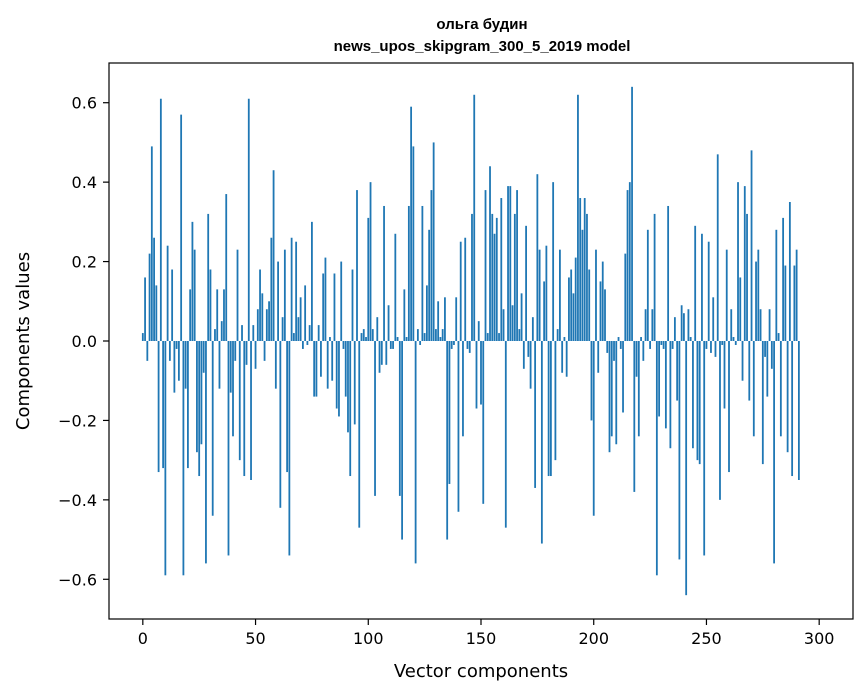 Image resolution: width=867 pixels, height=696 pixels. I want to click on x-tick-label: 50, so click(255, 638).